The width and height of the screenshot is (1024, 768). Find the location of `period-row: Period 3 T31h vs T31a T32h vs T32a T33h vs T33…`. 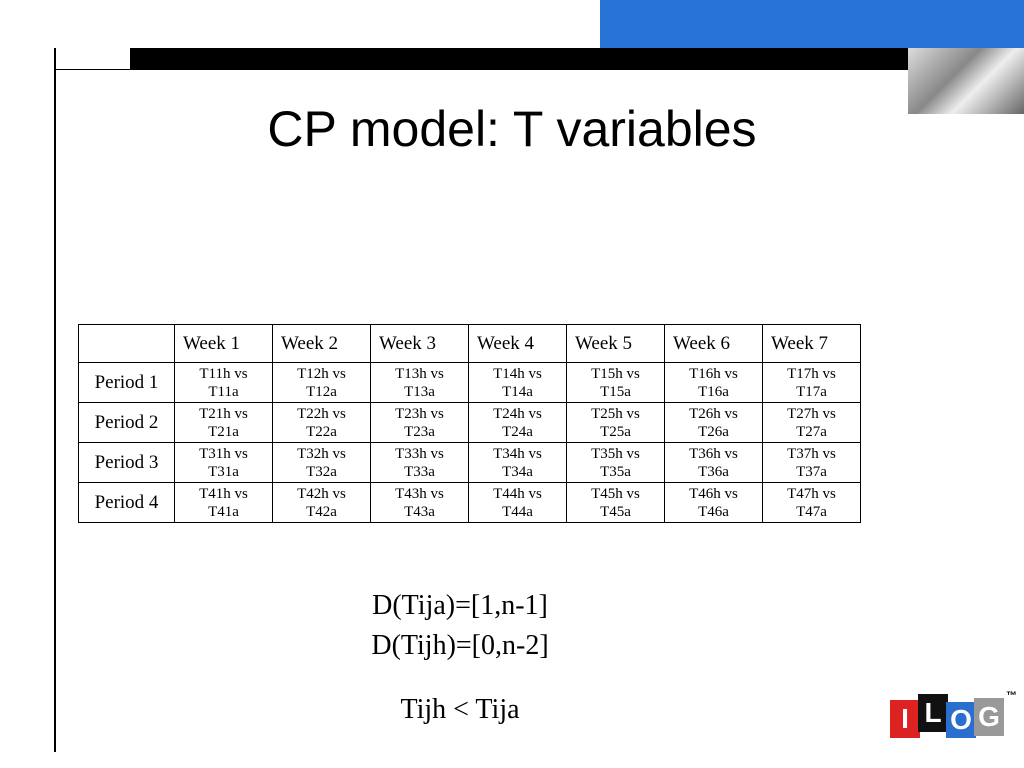

period-row: Period 3 T31h vs T31a T32h vs T32a T33h vs T33… is located at coordinates (469, 462).